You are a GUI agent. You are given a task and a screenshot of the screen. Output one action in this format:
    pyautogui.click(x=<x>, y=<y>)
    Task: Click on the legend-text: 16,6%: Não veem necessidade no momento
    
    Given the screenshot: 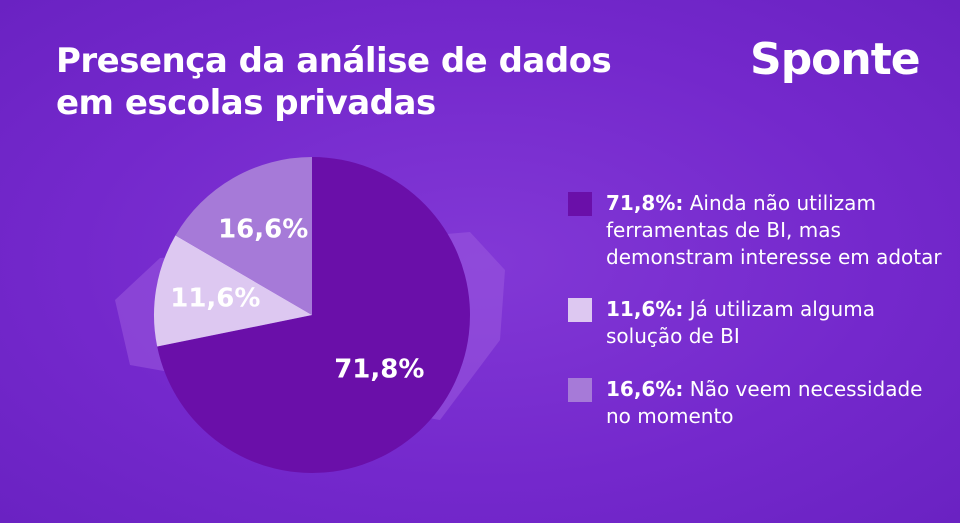 What is the action you would take?
    pyautogui.click(x=777, y=403)
    